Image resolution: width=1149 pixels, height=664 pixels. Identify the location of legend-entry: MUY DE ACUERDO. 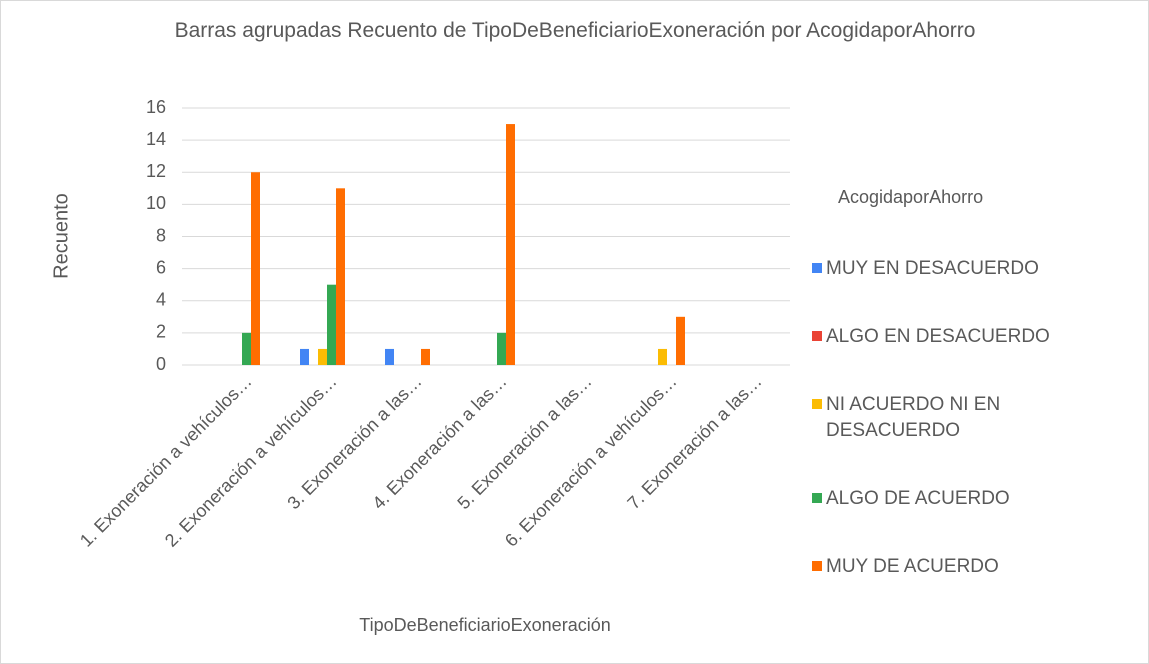
(943, 567).